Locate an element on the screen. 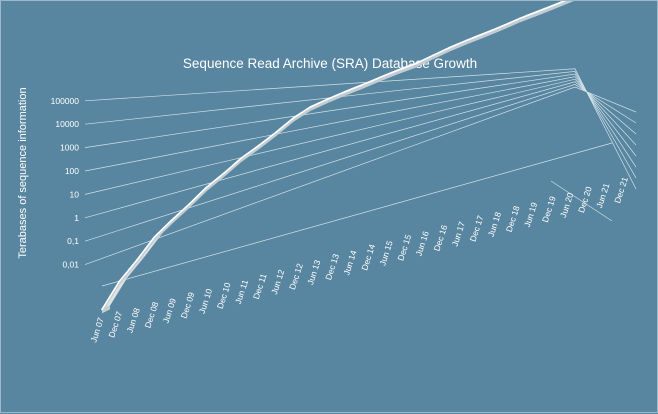 This screenshot has width=658, height=414. x-tick-label: Jun 09 is located at coordinates (169, 311).